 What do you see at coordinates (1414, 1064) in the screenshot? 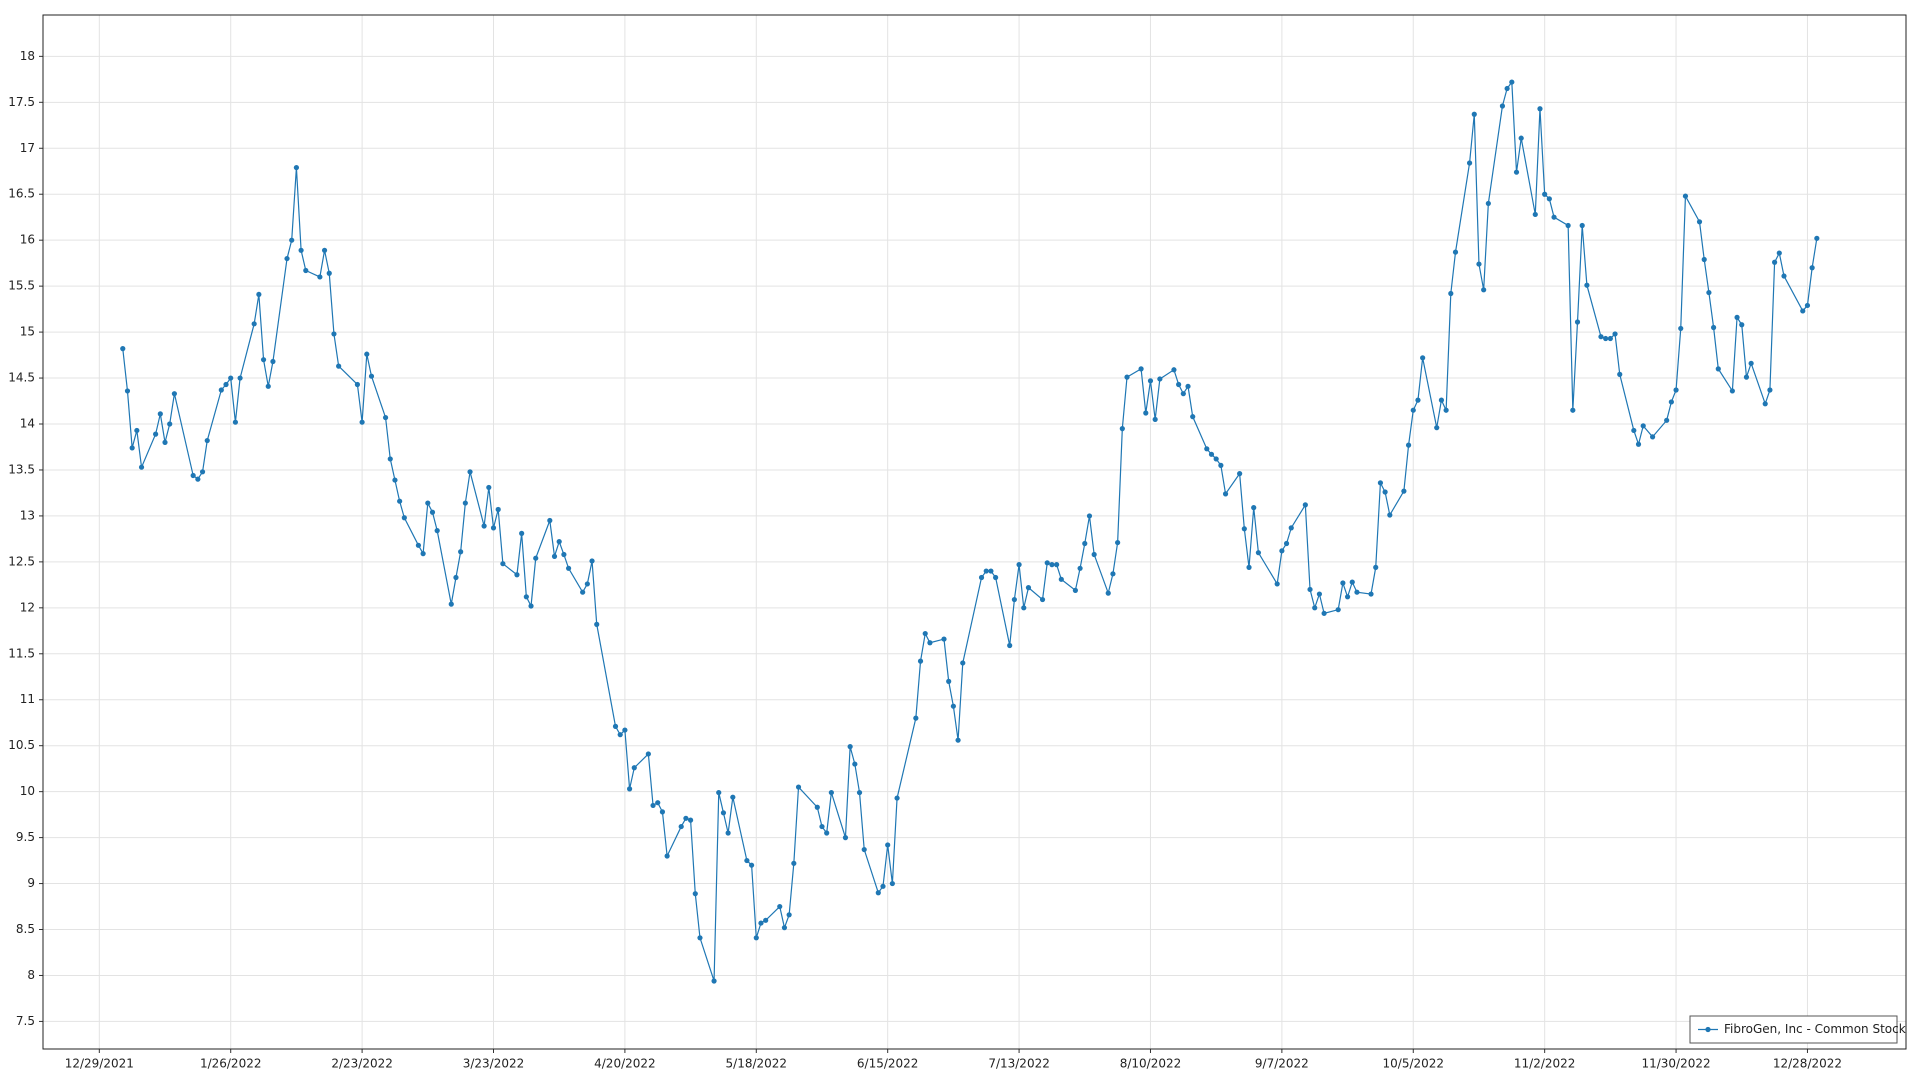
I see `x-tick-label: 10/5/2022` at bounding box center [1414, 1064].